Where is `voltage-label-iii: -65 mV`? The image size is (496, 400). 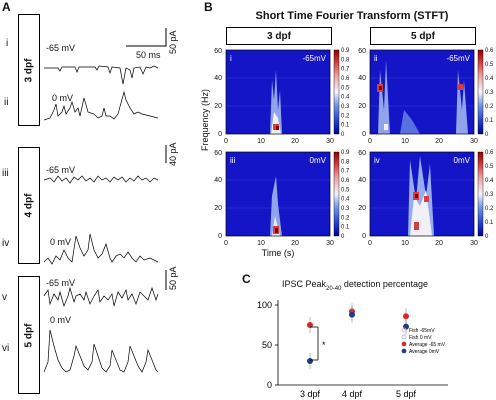 voltage-label-iii: -65 mV is located at coordinates (61, 170).